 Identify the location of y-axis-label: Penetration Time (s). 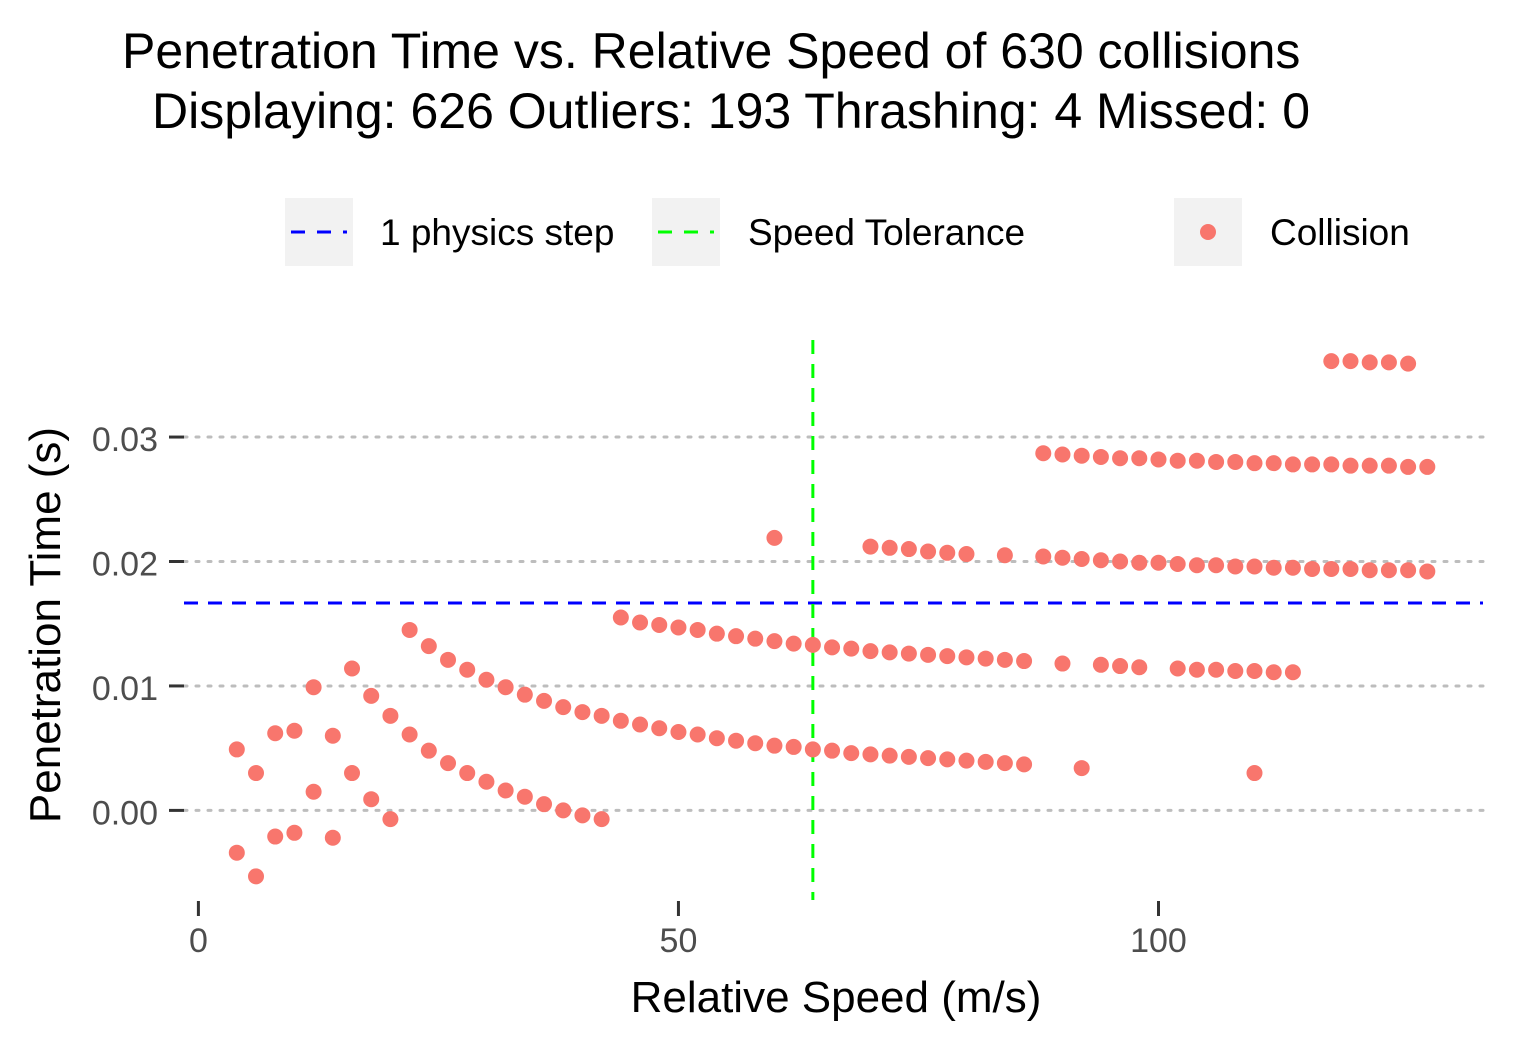
(45, 625).